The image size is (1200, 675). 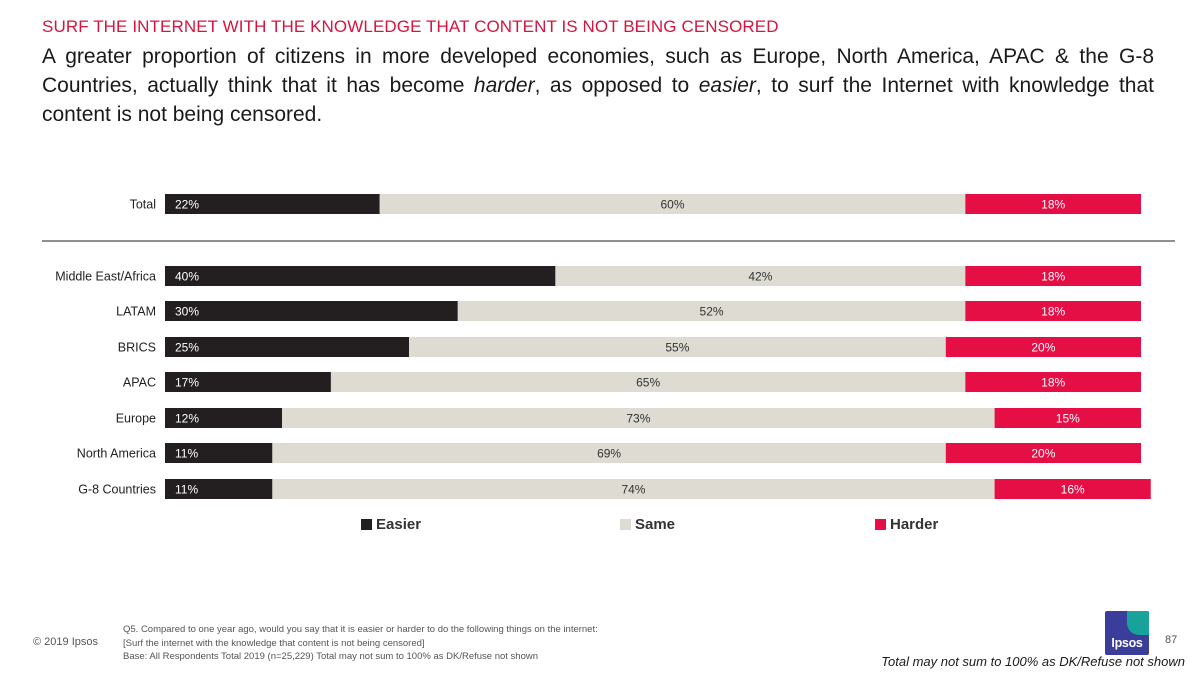 I want to click on category-label: Total, so click(x=143, y=205).